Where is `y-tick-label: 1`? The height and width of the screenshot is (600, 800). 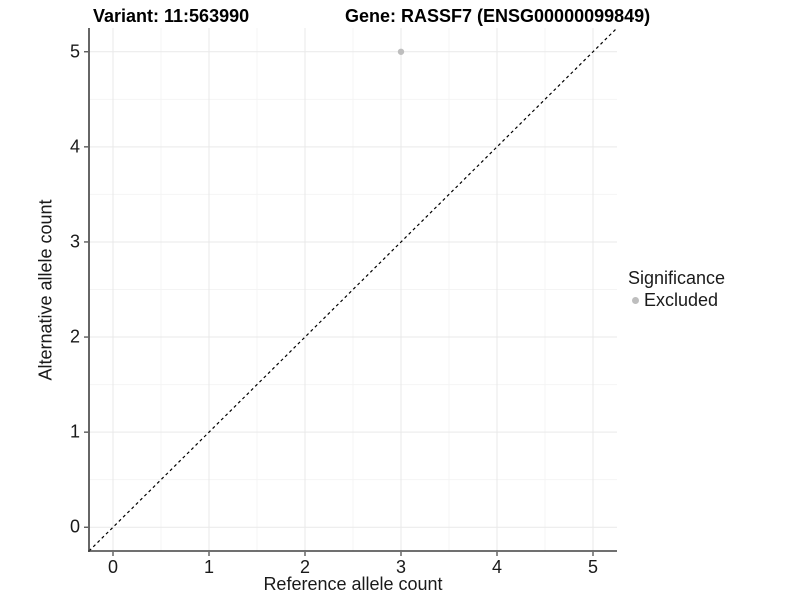
y-tick-label: 1 is located at coordinates (74, 431).